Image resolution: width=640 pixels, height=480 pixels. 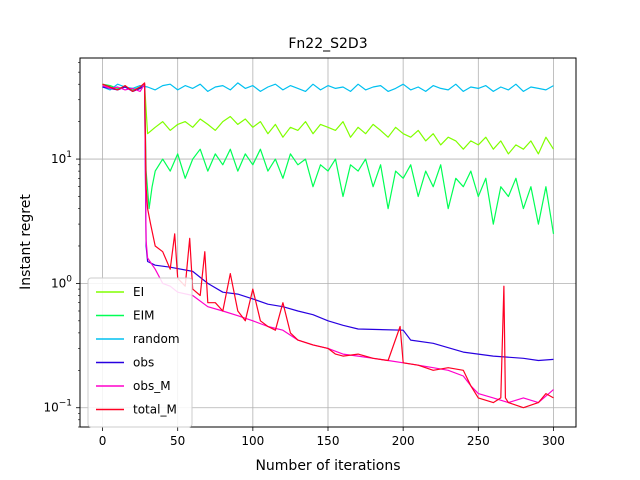 What do you see at coordinates (155, 410) in the screenshot?
I see `legend-label: total_M` at bounding box center [155, 410].